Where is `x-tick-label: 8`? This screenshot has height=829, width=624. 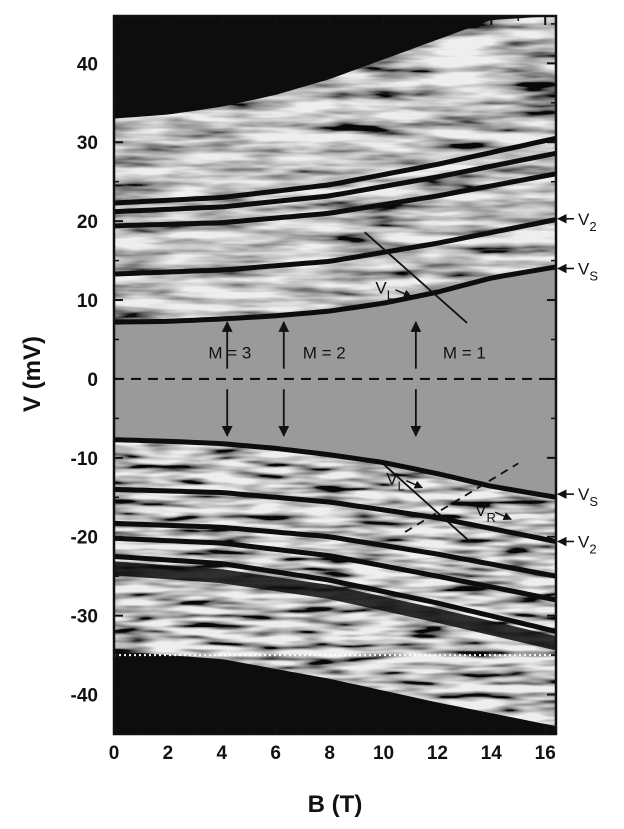 x-tick-label: 8 is located at coordinates (329, 753).